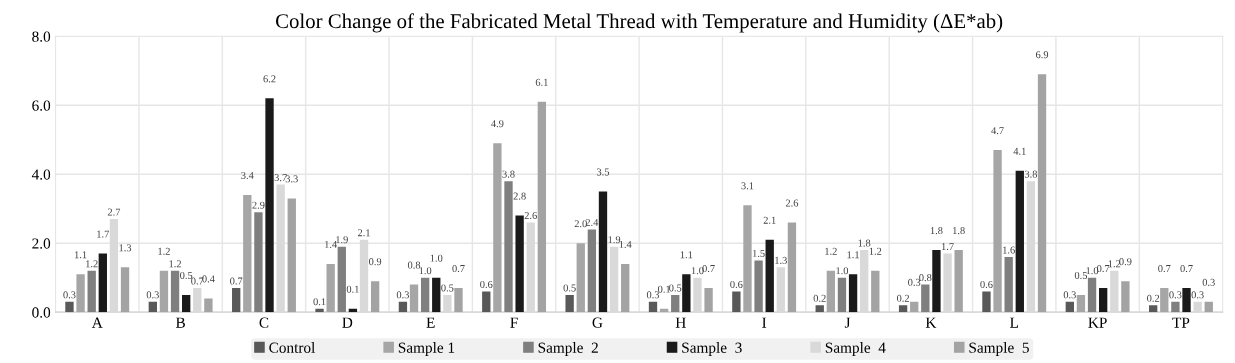 The height and width of the screenshot is (363, 1235). What do you see at coordinates (997, 131) in the screenshot?
I see `data-label: 4.7` at bounding box center [997, 131].